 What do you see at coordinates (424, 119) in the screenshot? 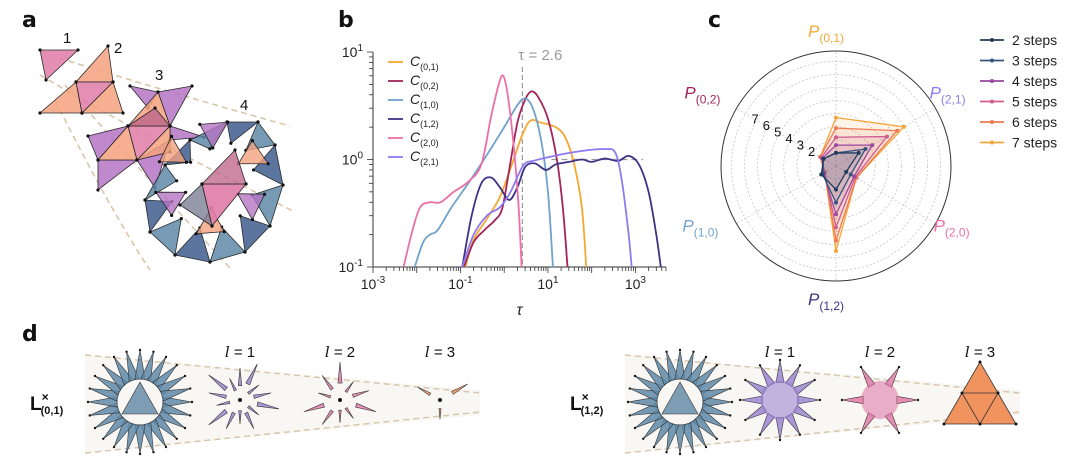
I see `legend-label: C(1,2)` at bounding box center [424, 119].